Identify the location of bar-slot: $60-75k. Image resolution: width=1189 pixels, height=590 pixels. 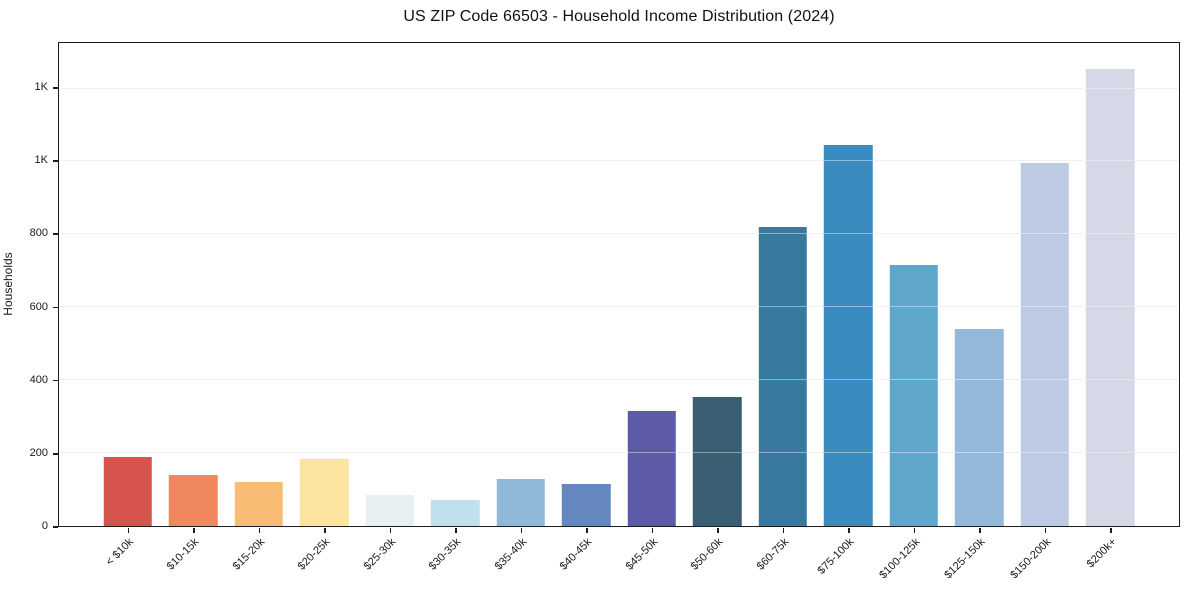
(783, 308).